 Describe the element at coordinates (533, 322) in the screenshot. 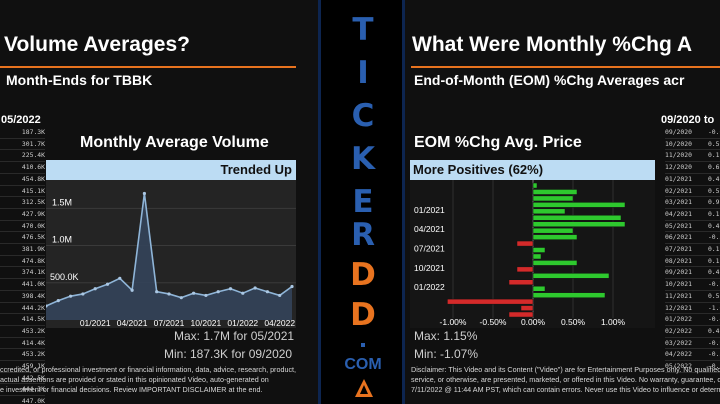

I see `pctchg-x-tick: 0.00%` at that location.